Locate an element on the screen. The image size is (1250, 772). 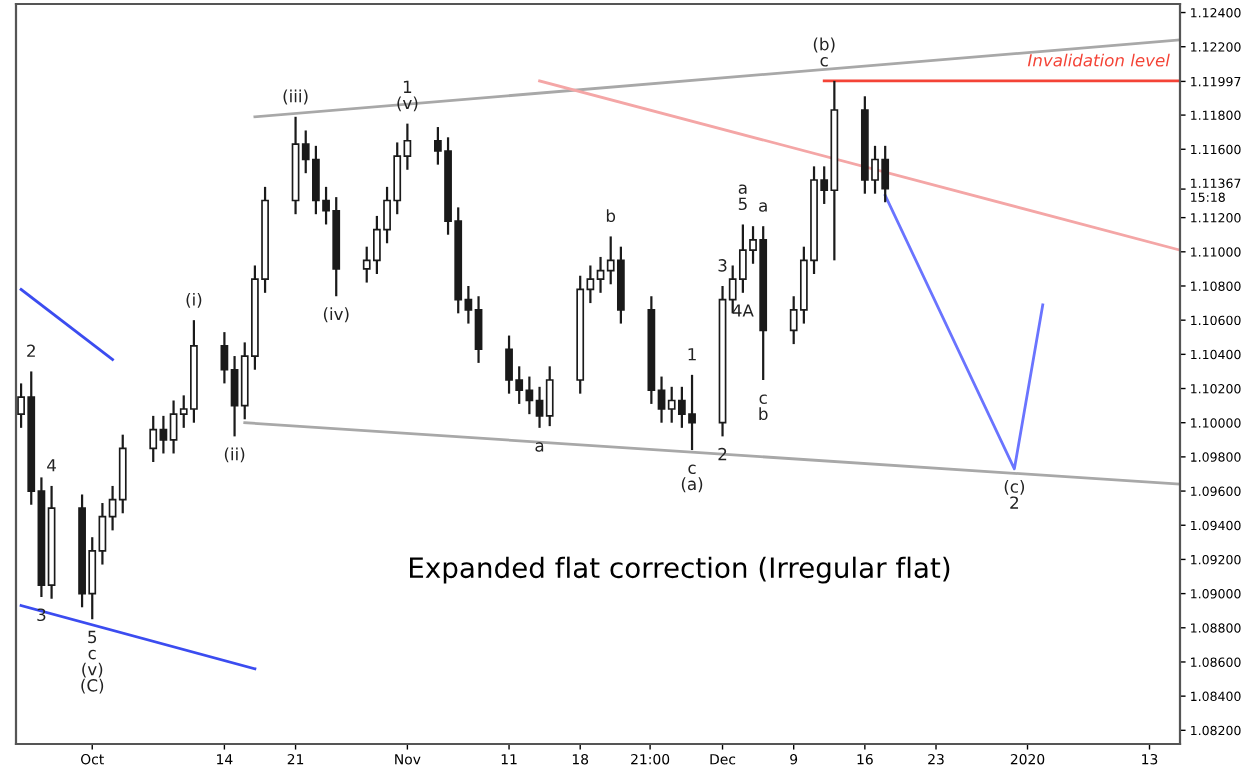
annotation: c b is located at coordinates (763, 407).